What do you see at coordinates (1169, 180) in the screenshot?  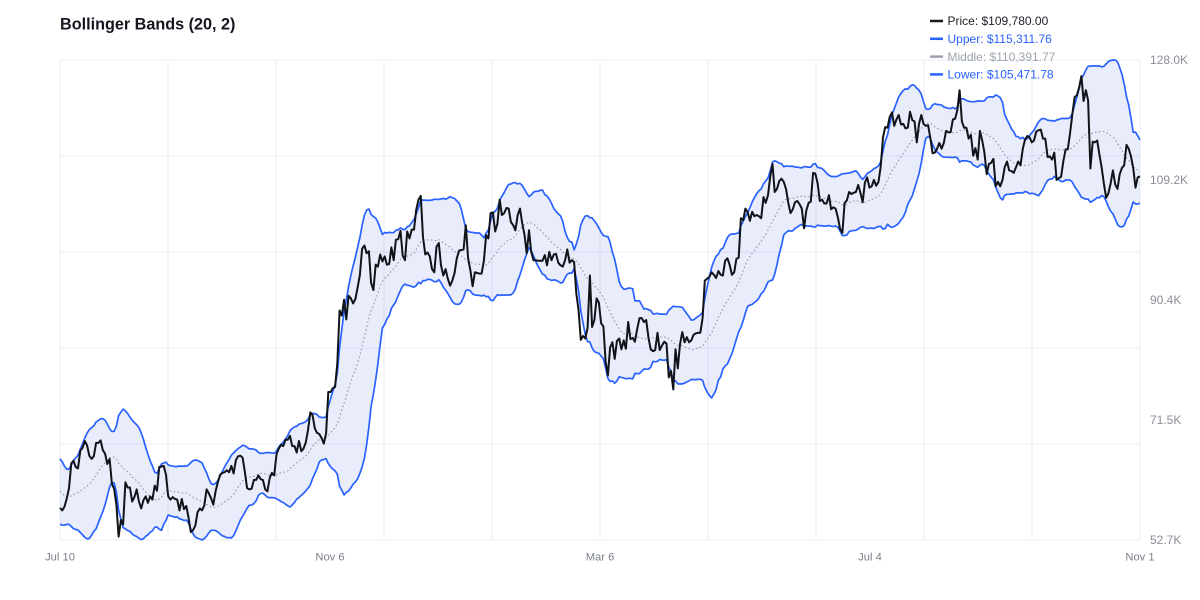 I see `svg-text: 109.2K` at bounding box center [1169, 180].